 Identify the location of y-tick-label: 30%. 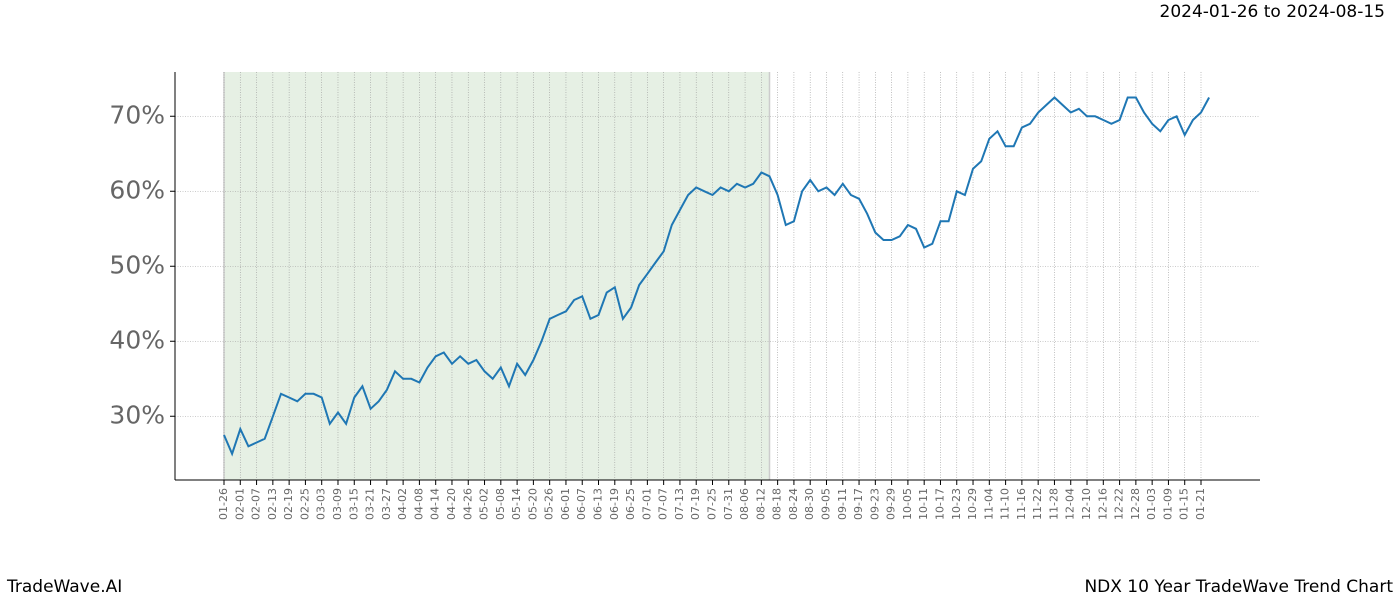
(137, 414).